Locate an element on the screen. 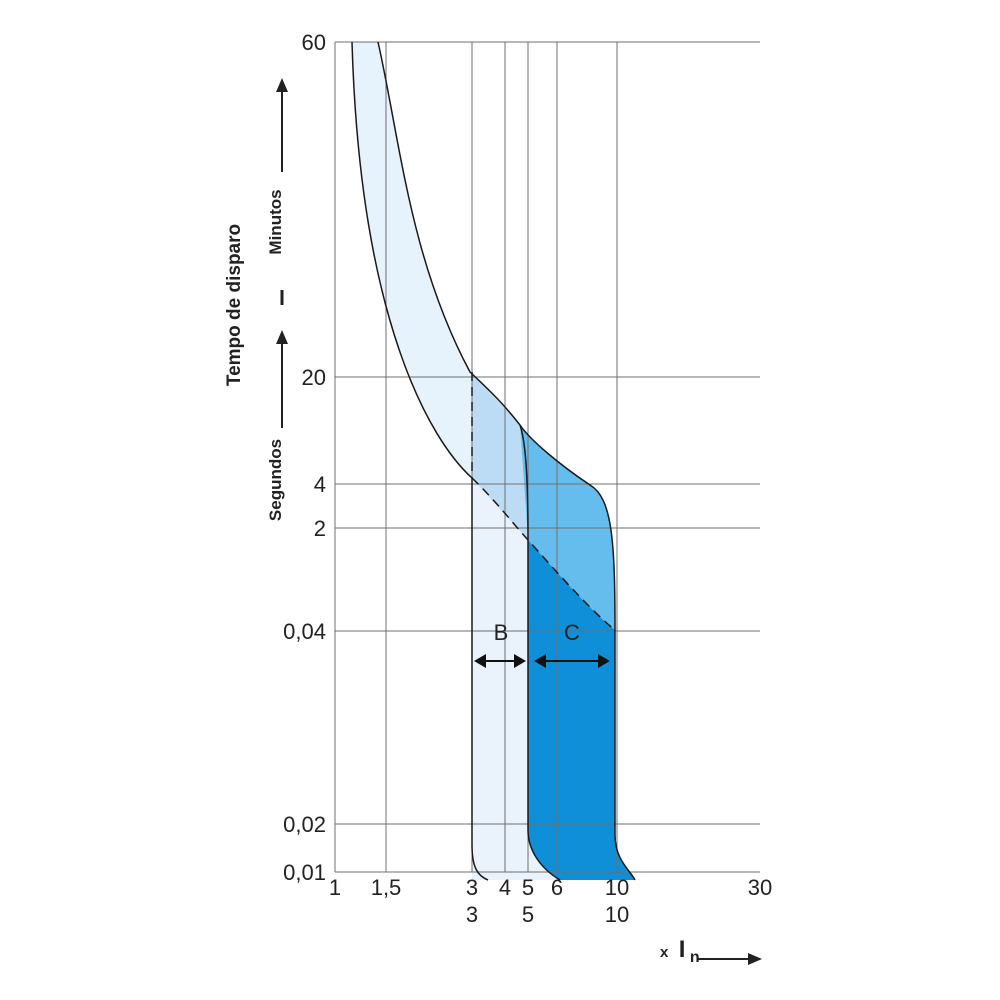 Image resolution: width=1000 pixels, height=1000 pixels. y-axis-seconds-label: Segundos is located at coordinates (275, 480).